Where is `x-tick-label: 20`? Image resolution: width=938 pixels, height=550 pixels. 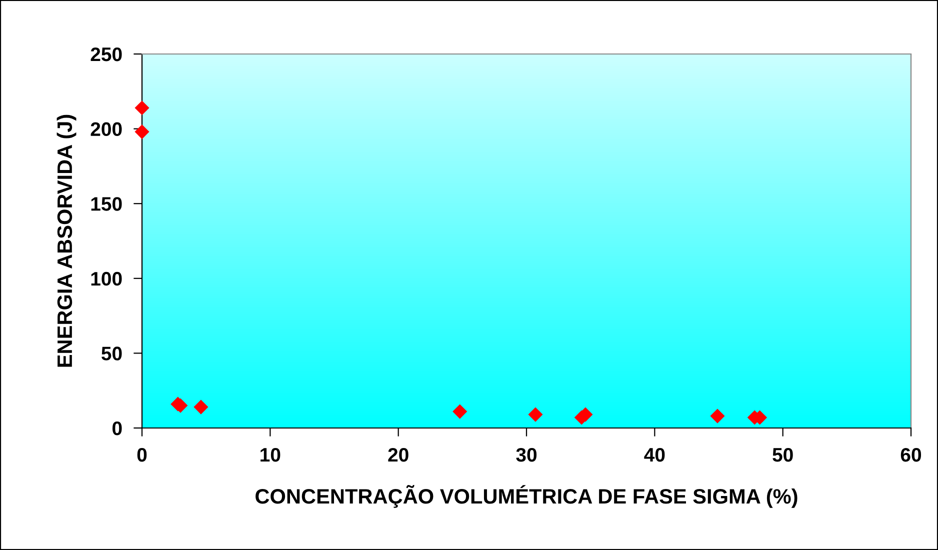 x-tick-label: 20 is located at coordinates (398, 455).